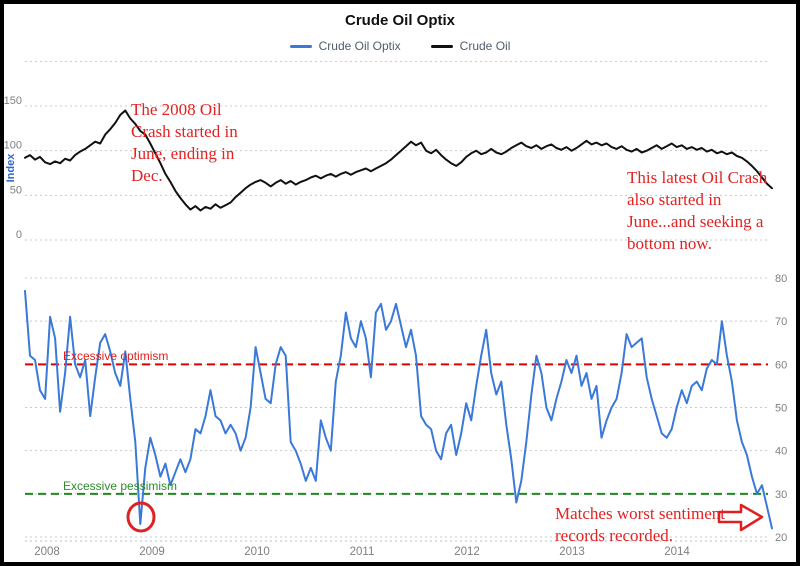  Describe the element at coordinates (141, 517) in the screenshot. I see `red-circle-annotation` at that location.